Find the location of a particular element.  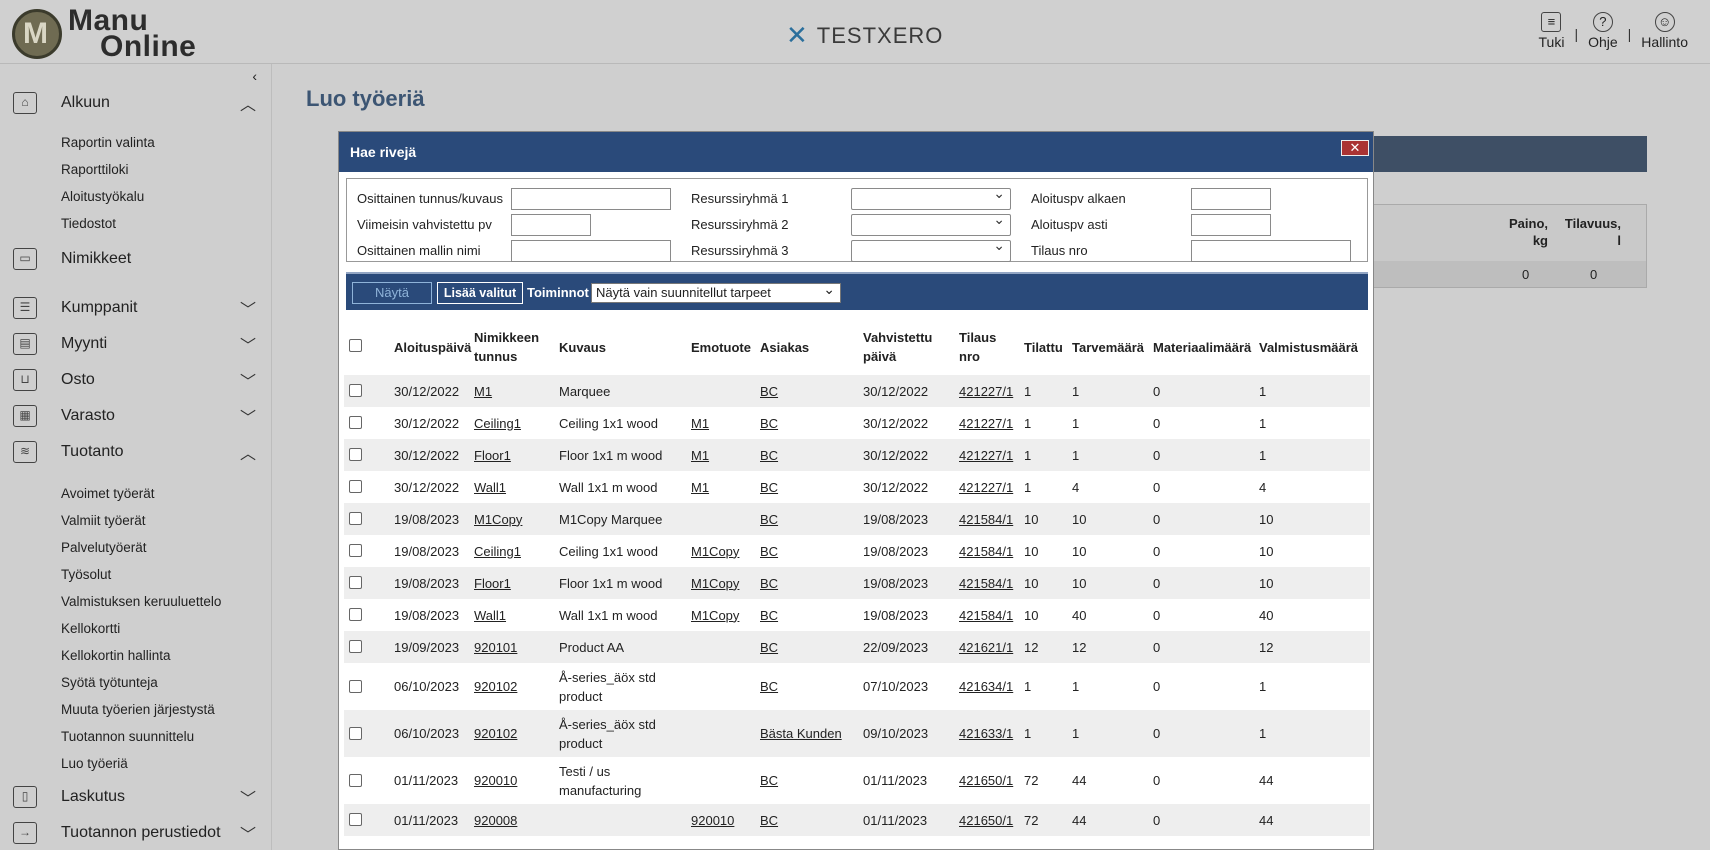

nav-subitem: Muuta työerien järjestystä is located at coordinates (138, 709).